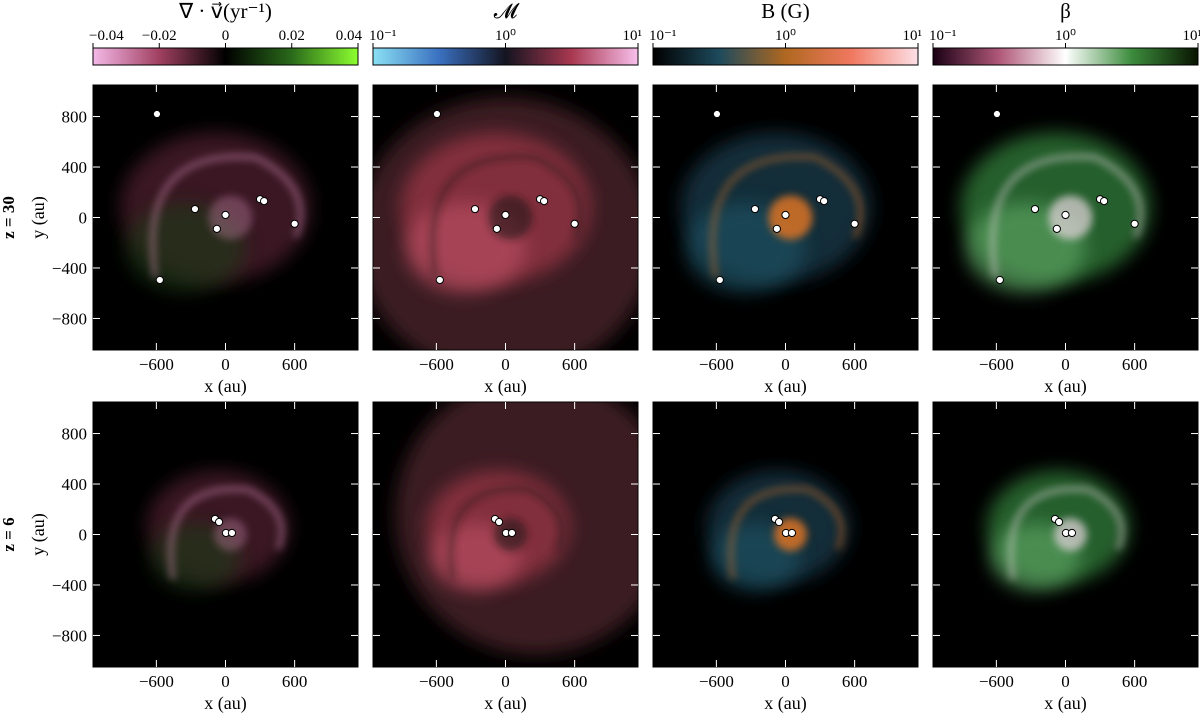 Image resolution: width=1200 pixels, height=717 pixels. I want to click on y-tick-label: 400, so click(75, 167).